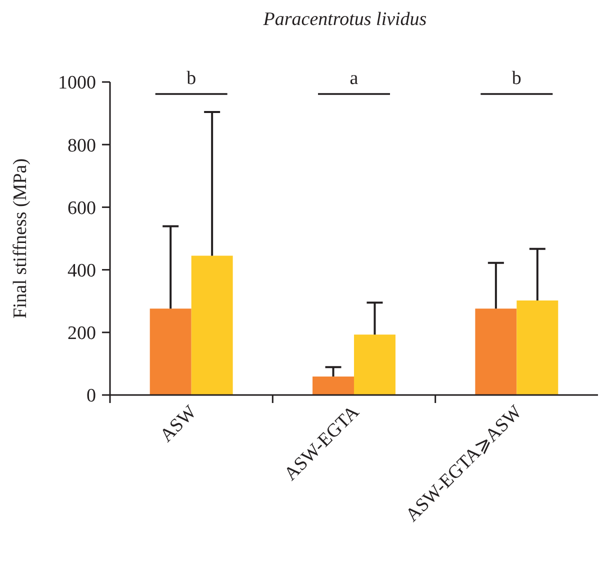 This screenshot has height=563, width=600. I want to click on y-tick-label: 400, so click(82, 271).